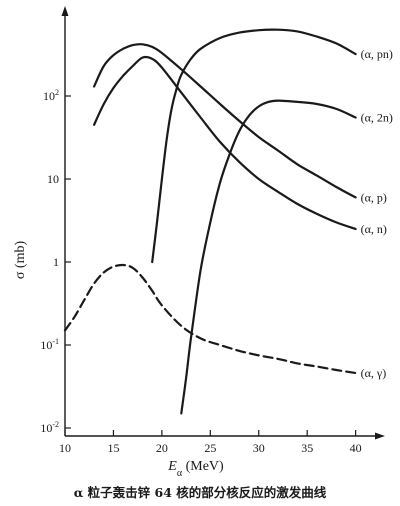 The image size is (400, 506). What do you see at coordinates (65, 11) in the screenshot?
I see `y-axis-arrow-icon` at bounding box center [65, 11].